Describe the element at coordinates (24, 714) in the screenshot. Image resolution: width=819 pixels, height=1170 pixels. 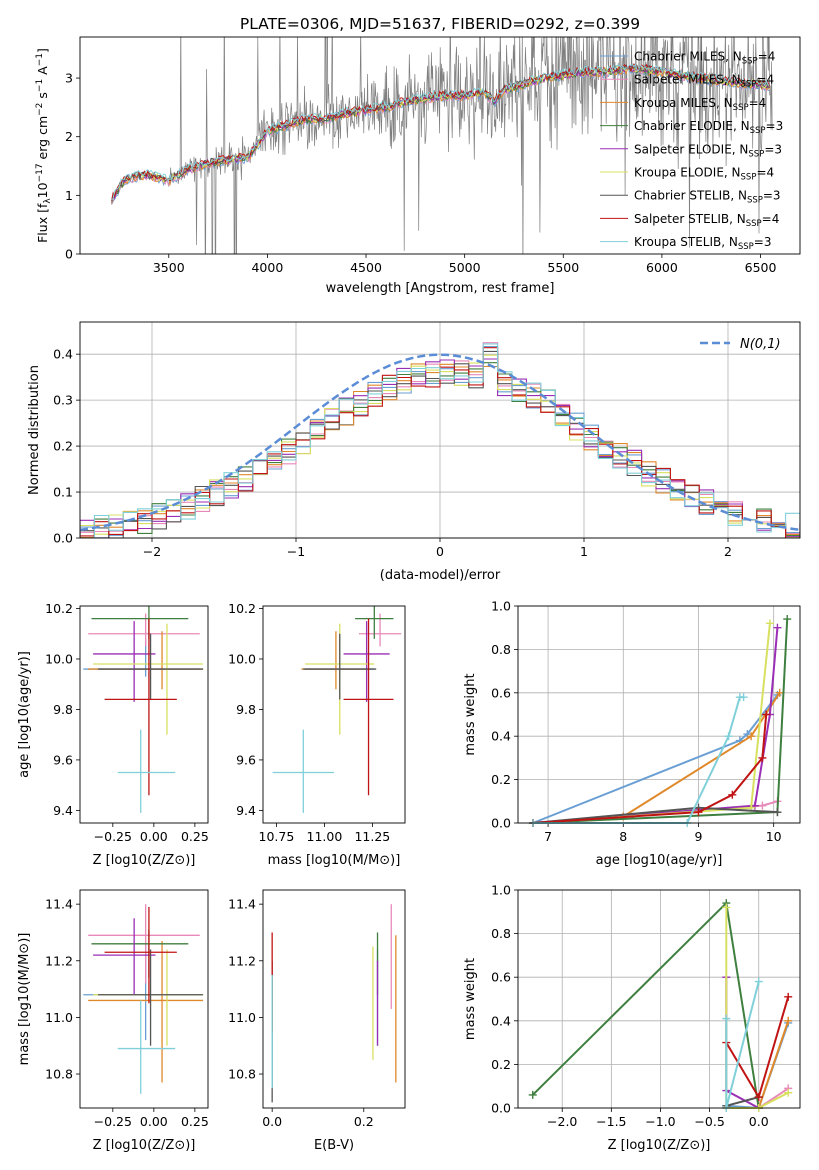
I see `y-axis-label: age [log10(age/yr)]` at that location.